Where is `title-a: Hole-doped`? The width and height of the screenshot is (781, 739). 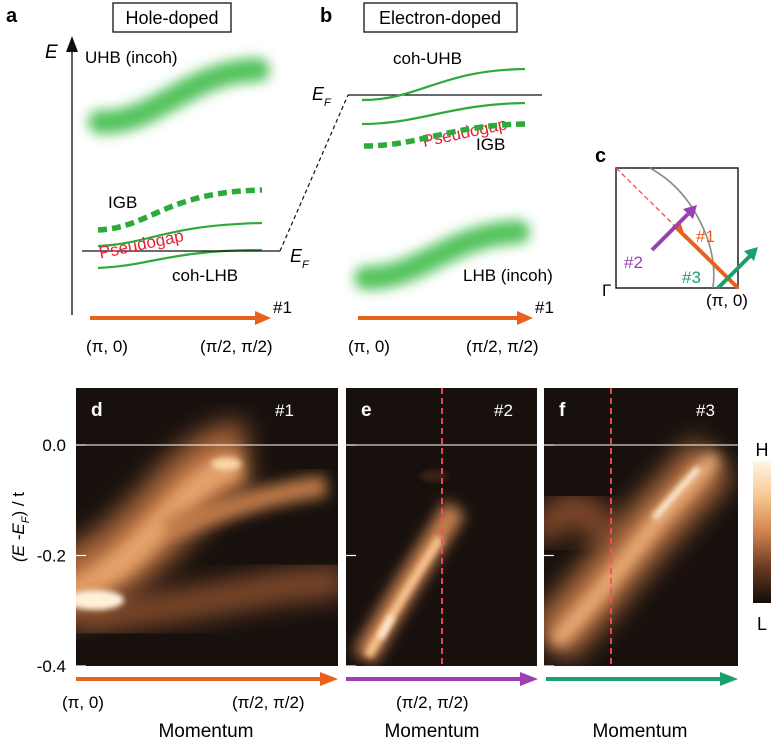
title-a: Hole-doped is located at coordinates (171, 18).